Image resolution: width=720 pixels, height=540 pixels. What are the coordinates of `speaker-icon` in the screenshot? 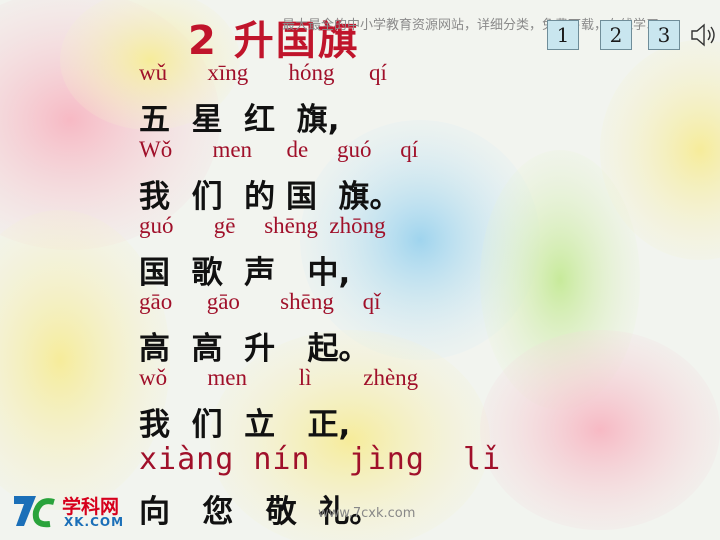 It's located at (704, 35).